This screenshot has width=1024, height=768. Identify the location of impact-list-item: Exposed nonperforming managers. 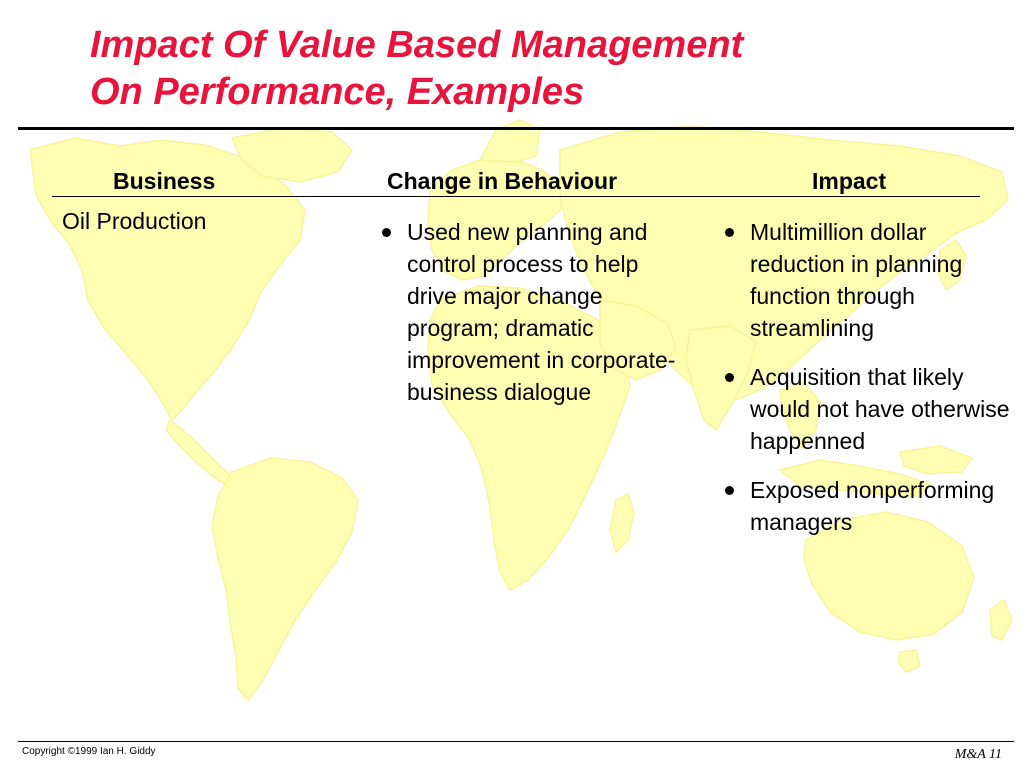
(865, 506).